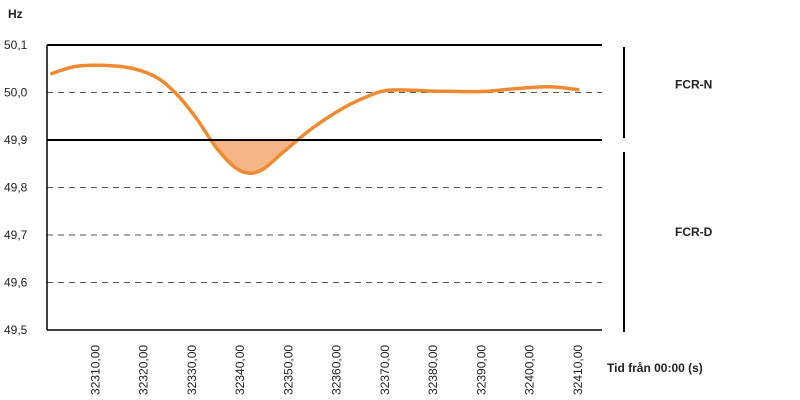 The width and height of the screenshot is (800, 400). I want to click on x-tick-label: 32310,00, so click(95, 370).